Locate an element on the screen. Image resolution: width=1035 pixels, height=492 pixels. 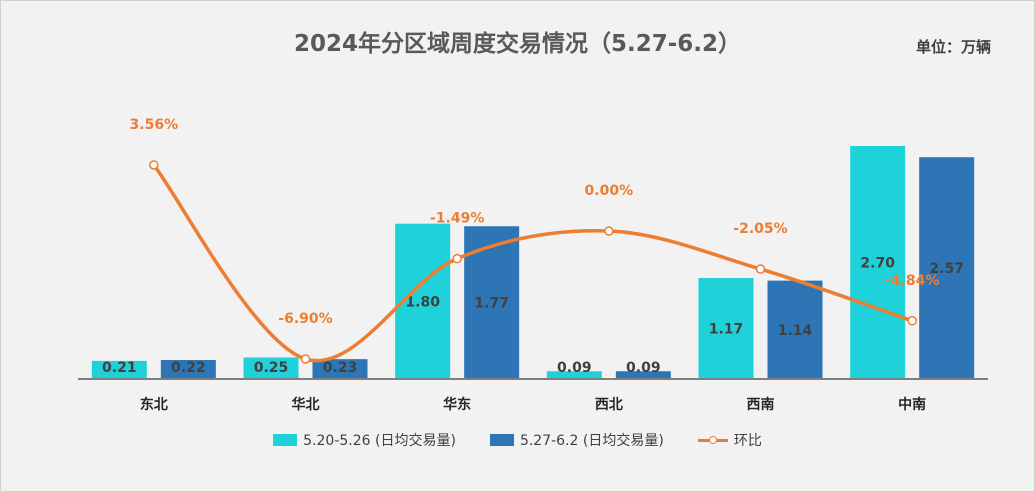
line-value-label-5: -4.84% is located at coordinates (912, 281).